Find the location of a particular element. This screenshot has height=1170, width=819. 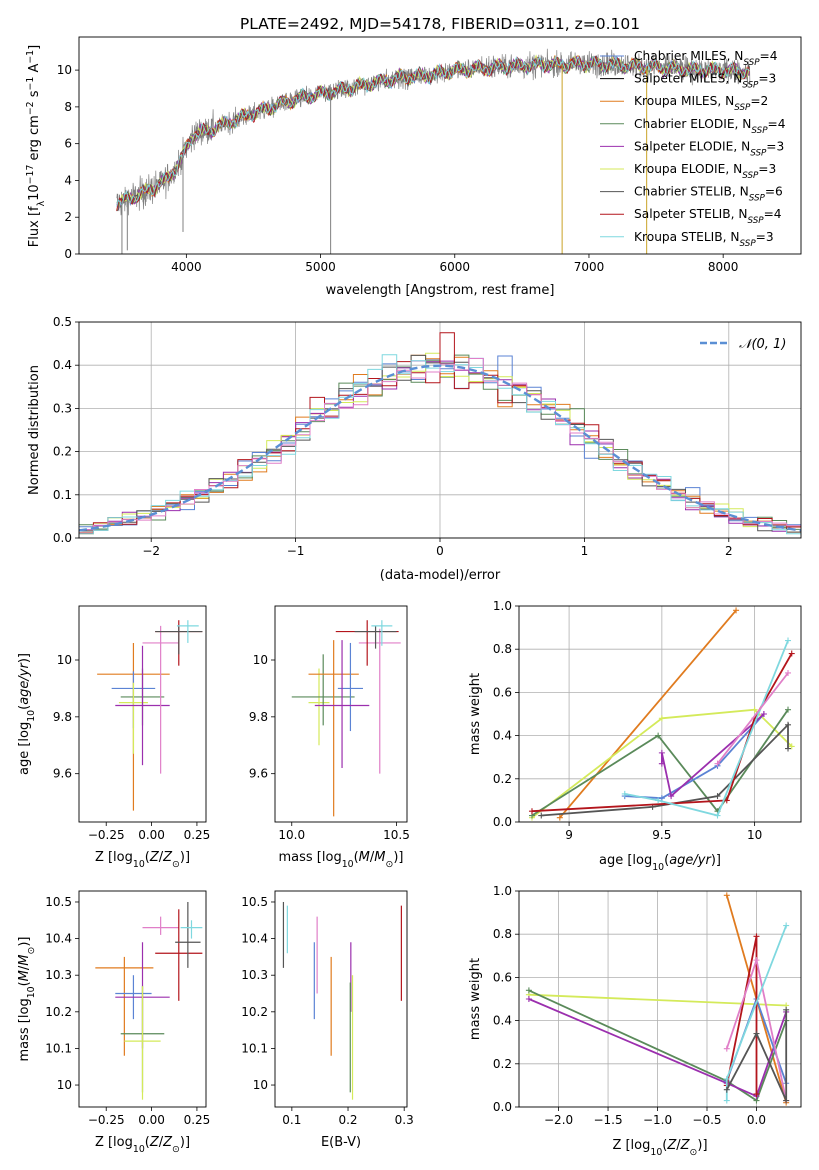

x-tick-label: 0.3 is located at coordinates (404, 1120).